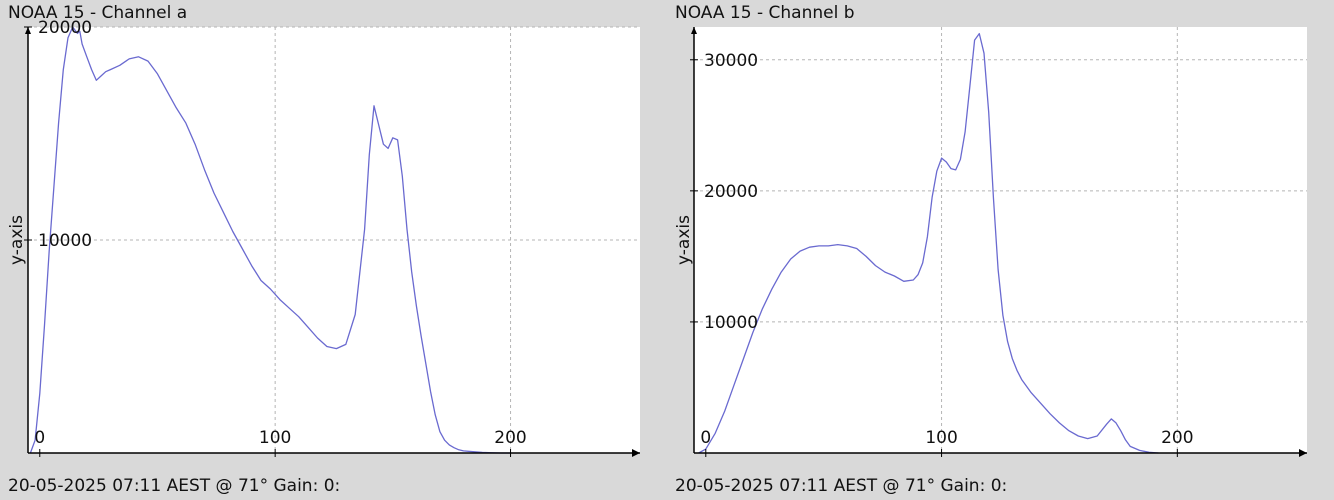 Image resolution: width=1334 pixels, height=500 pixels. What do you see at coordinates (98, 13) in the screenshot?
I see `chart-title: NOAA 15 - Channel a` at bounding box center [98, 13].